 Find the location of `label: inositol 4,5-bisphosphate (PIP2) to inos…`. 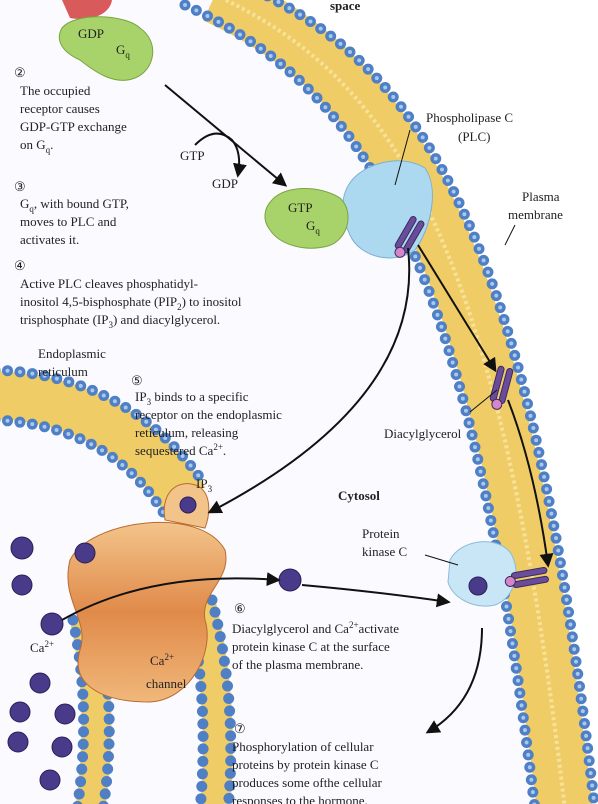

label: inositol 4,5-bisphosphate (PIP2) to inos… is located at coordinates (131, 303).